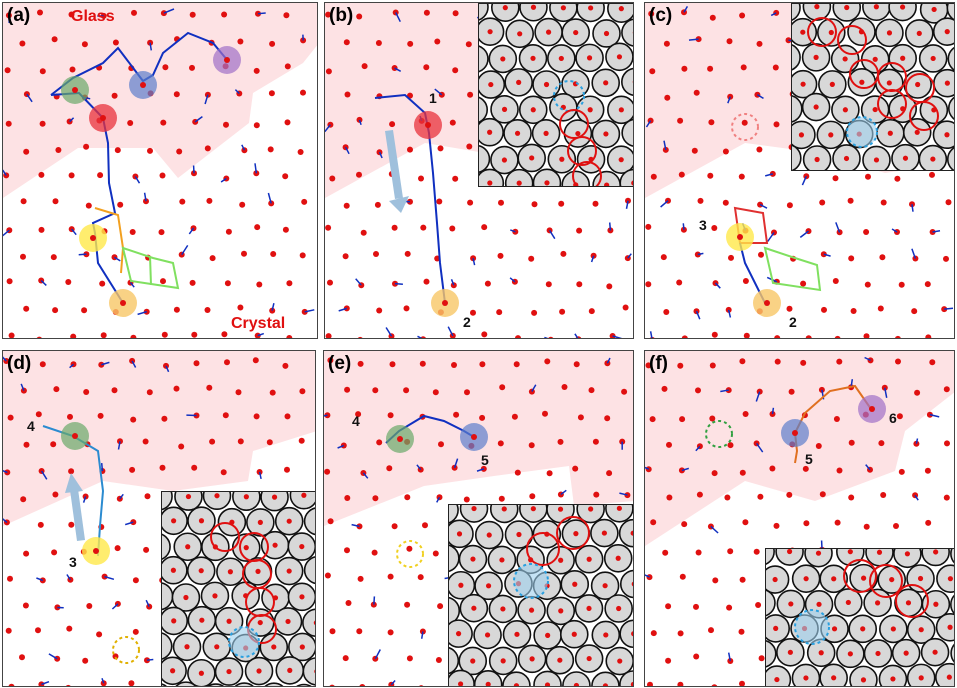 This screenshot has width=957, height=688. I want to click on inset-f, so click(859, 617).